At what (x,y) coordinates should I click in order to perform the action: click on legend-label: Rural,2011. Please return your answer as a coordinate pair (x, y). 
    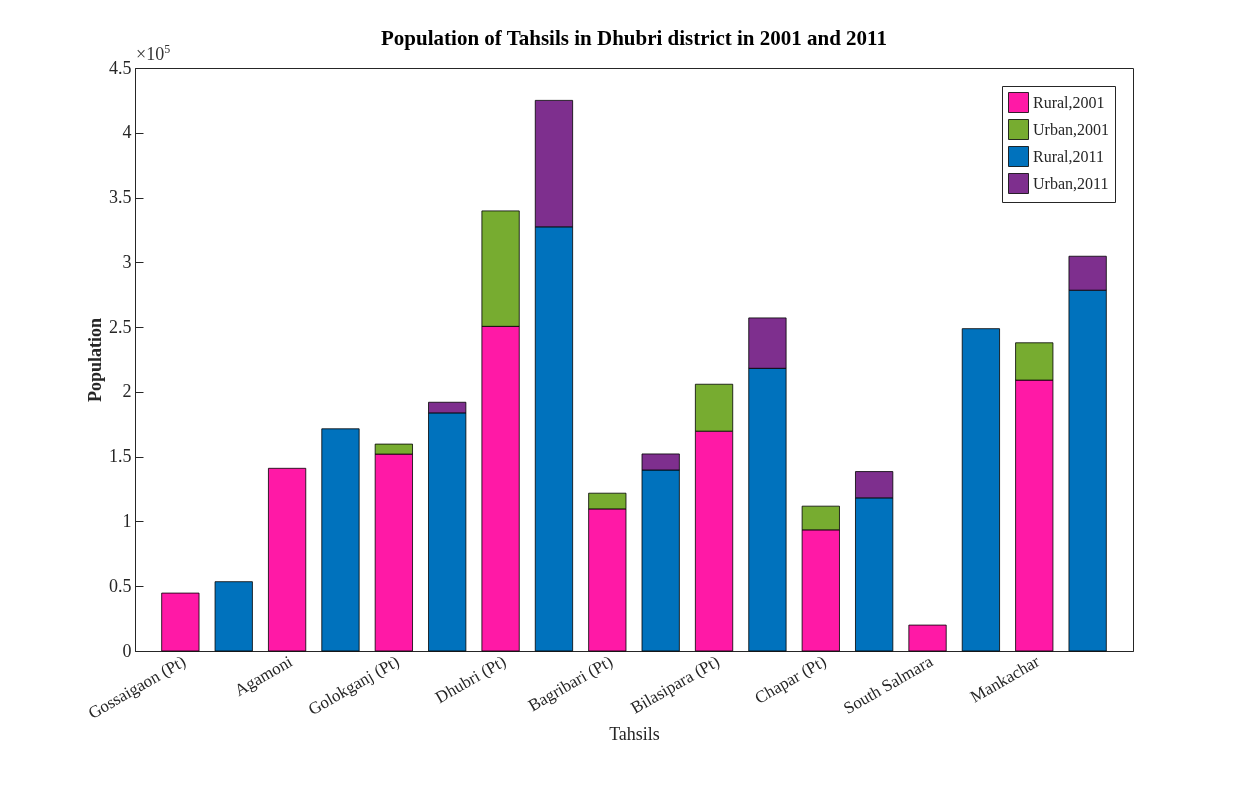
    Looking at the image, I should click on (1068, 156).